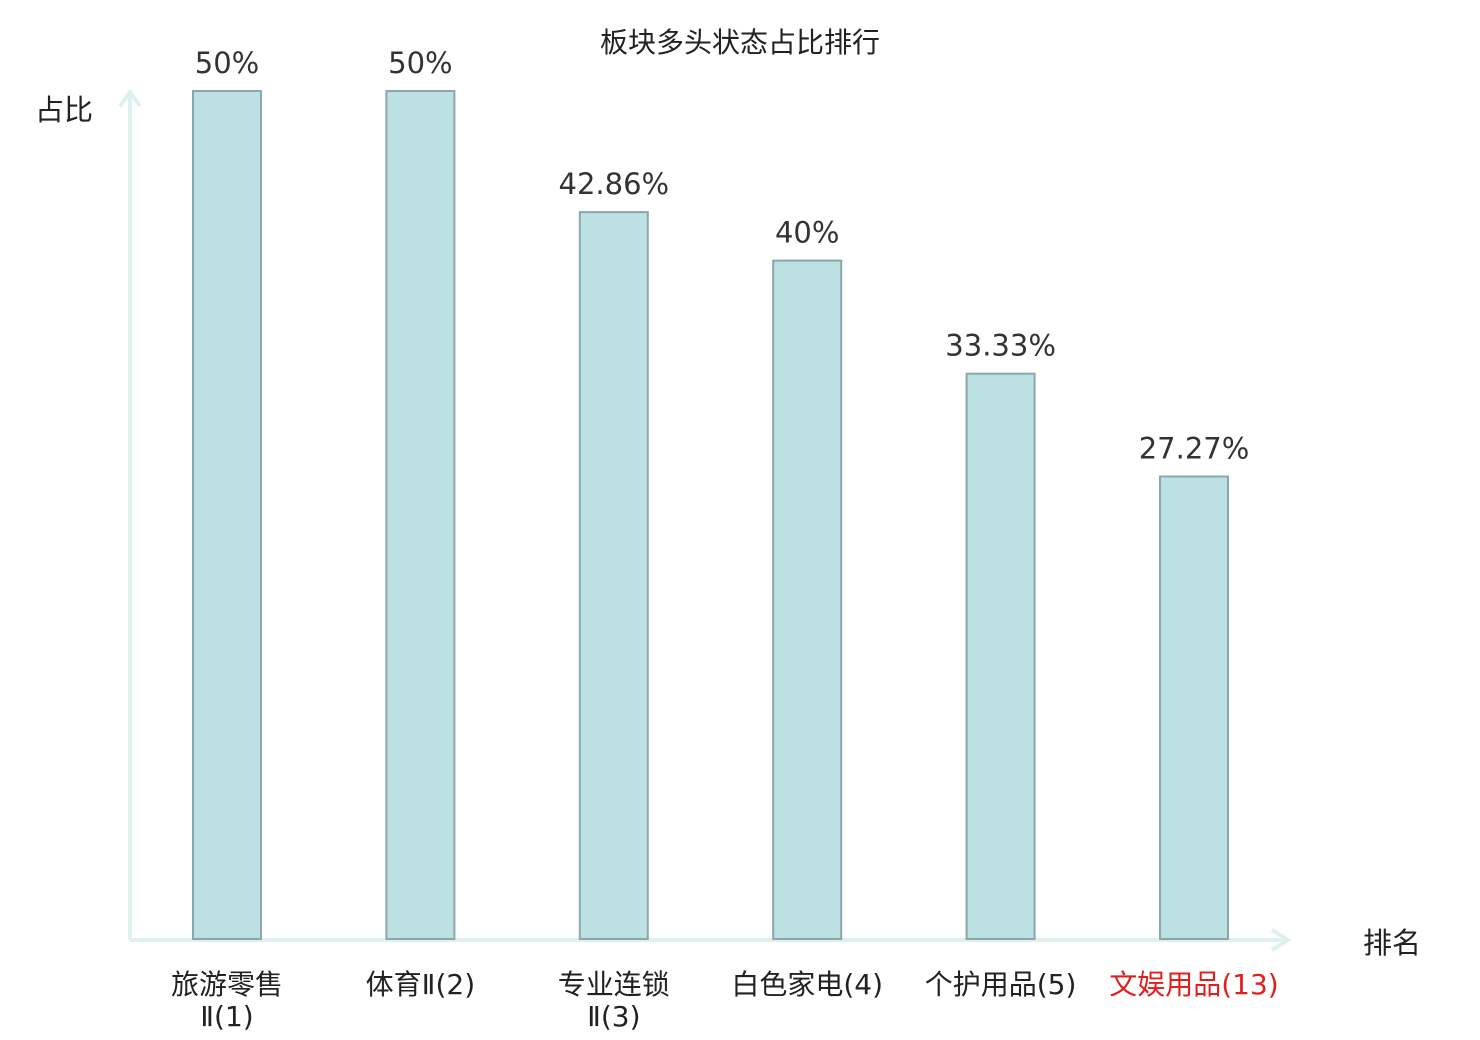 This screenshot has height=1040, width=1480. I want to click on y-axis-label: 占比, so click(64, 110).